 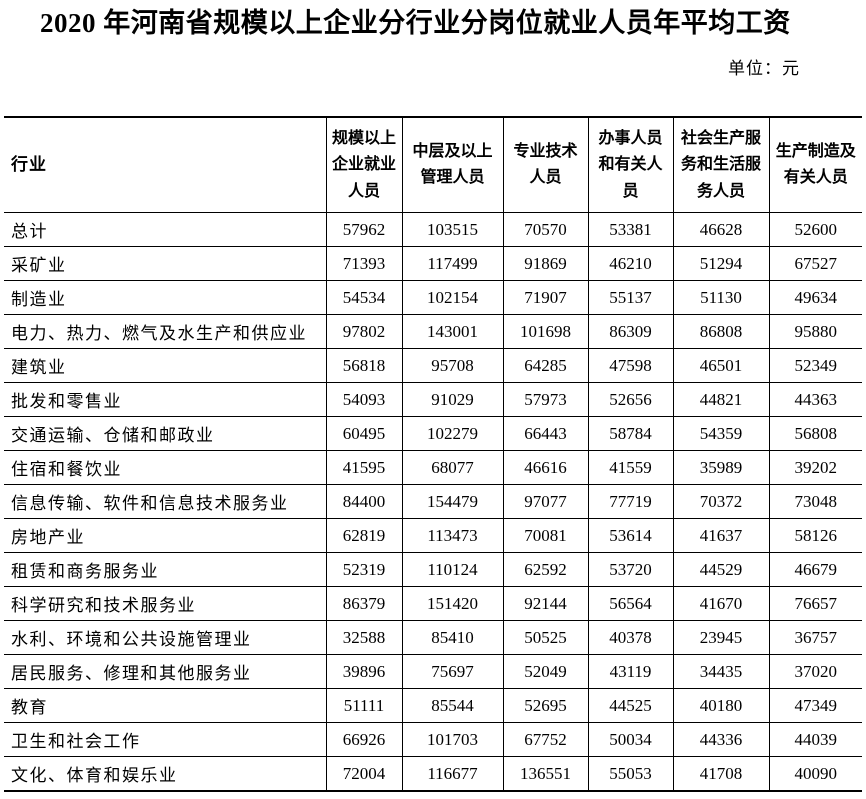 What do you see at coordinates (363, 740) in the screenshot?
I see `value-cell: 66926` at bounding box center [363, 740].